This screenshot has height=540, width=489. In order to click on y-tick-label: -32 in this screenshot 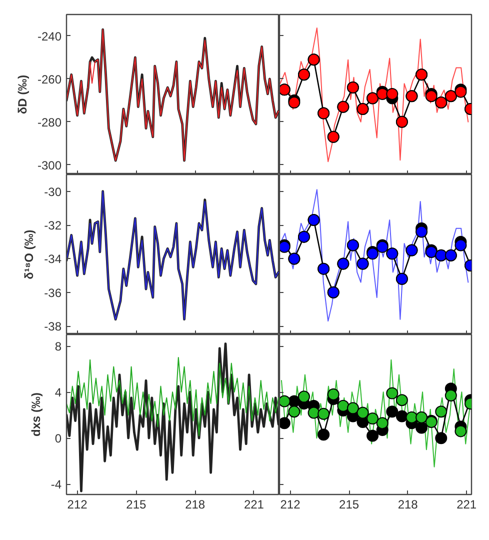, I will do `click(53, 225)`.